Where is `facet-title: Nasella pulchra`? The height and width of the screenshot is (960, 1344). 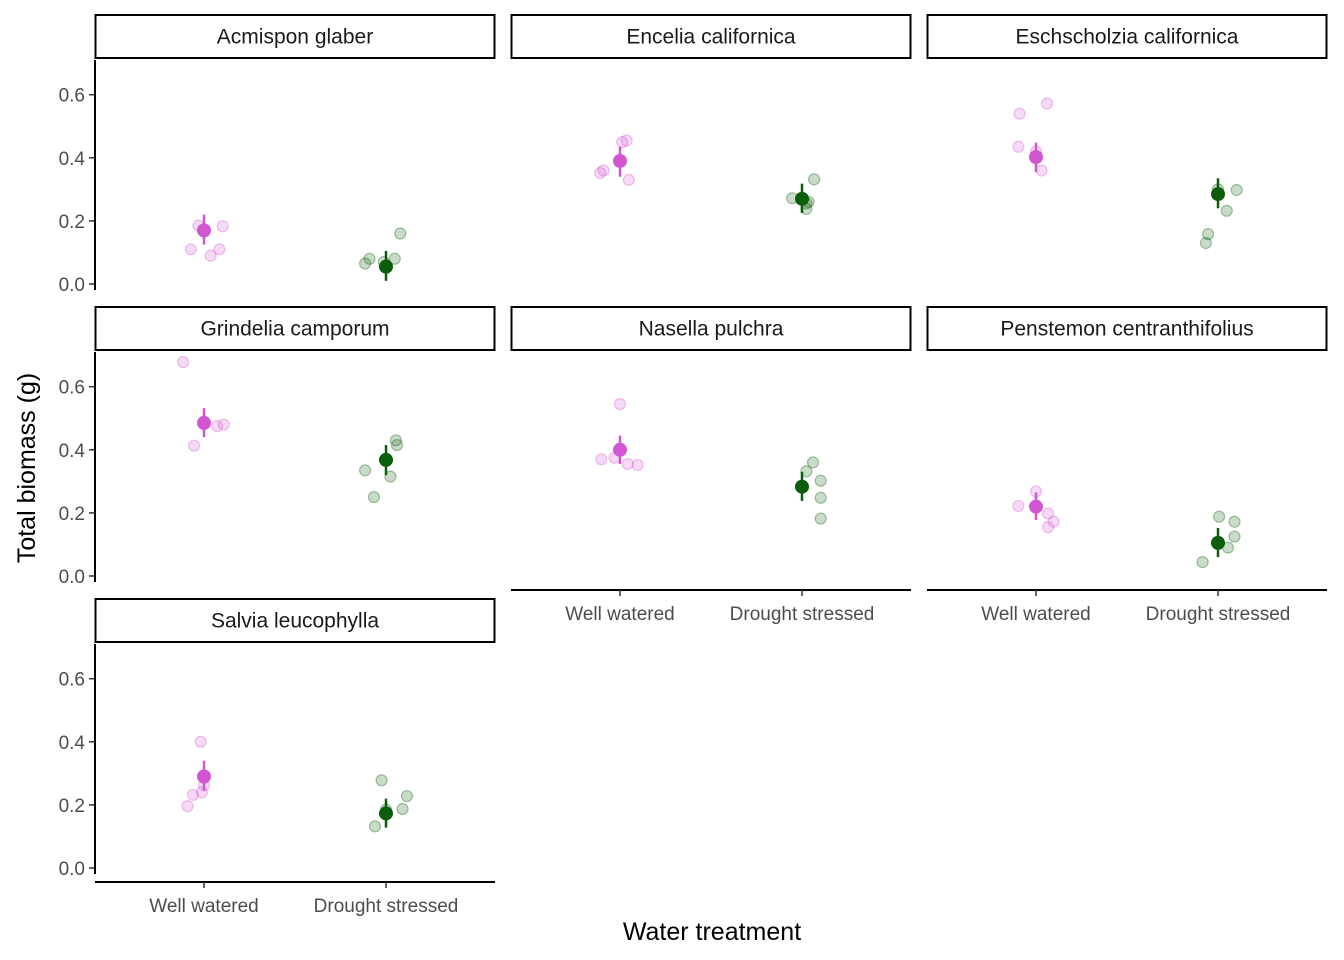
facet-title: Nasella pulchra is located at coordinates (711, 329).